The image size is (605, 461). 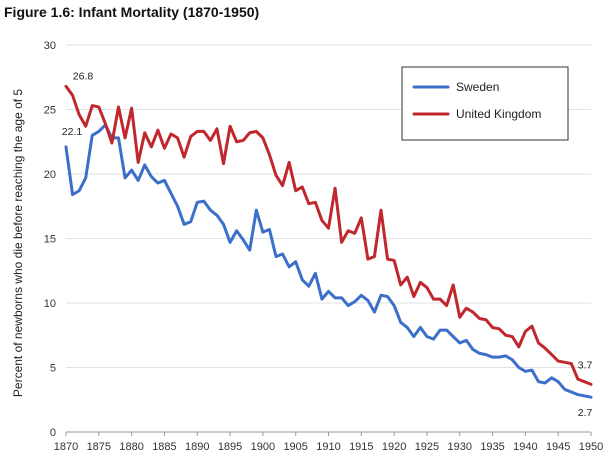 What do you see at coordinates (328, 447) in the screenshot?
I see `x-tick-label: 1910` at bounding box center [328, 447].